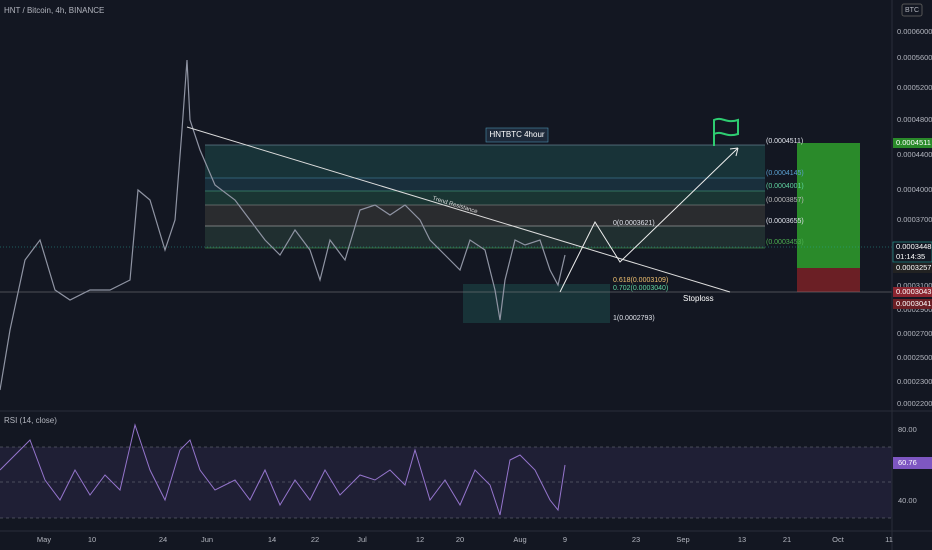  I want to click on countdown: 01:14:35, so click(910, 256).